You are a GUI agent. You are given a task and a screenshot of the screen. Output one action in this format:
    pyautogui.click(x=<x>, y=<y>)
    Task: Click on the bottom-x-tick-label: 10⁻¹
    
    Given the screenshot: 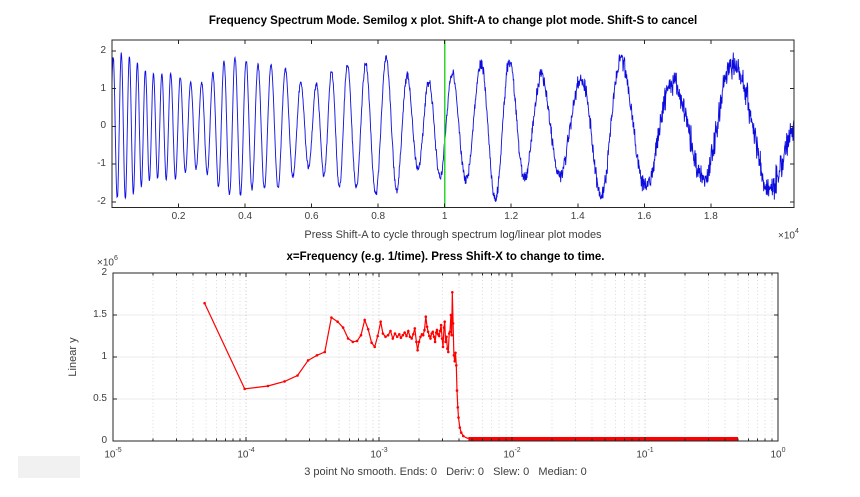 What is the action you would take?
    pyautogui.click(x=645, y=454)
    